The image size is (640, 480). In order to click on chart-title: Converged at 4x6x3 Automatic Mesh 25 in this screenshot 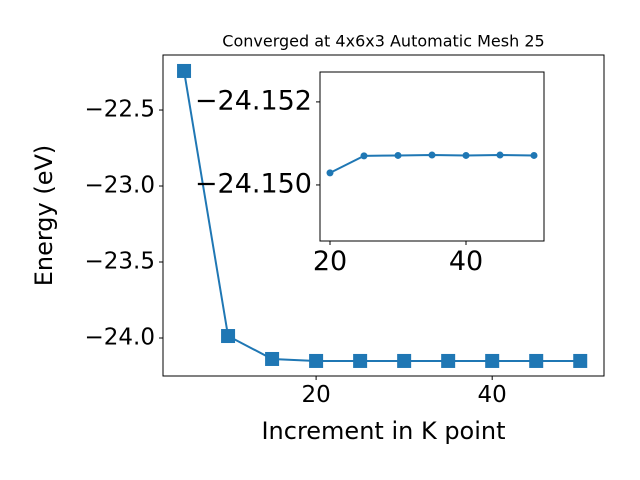, I will do `click(383, 41)`.